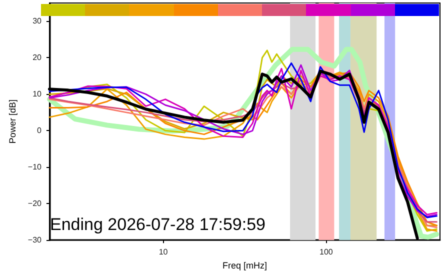 This screenshot has height=275, width=448. I want to click on x-axis-title: Freq [mHz], so click(244, 265).